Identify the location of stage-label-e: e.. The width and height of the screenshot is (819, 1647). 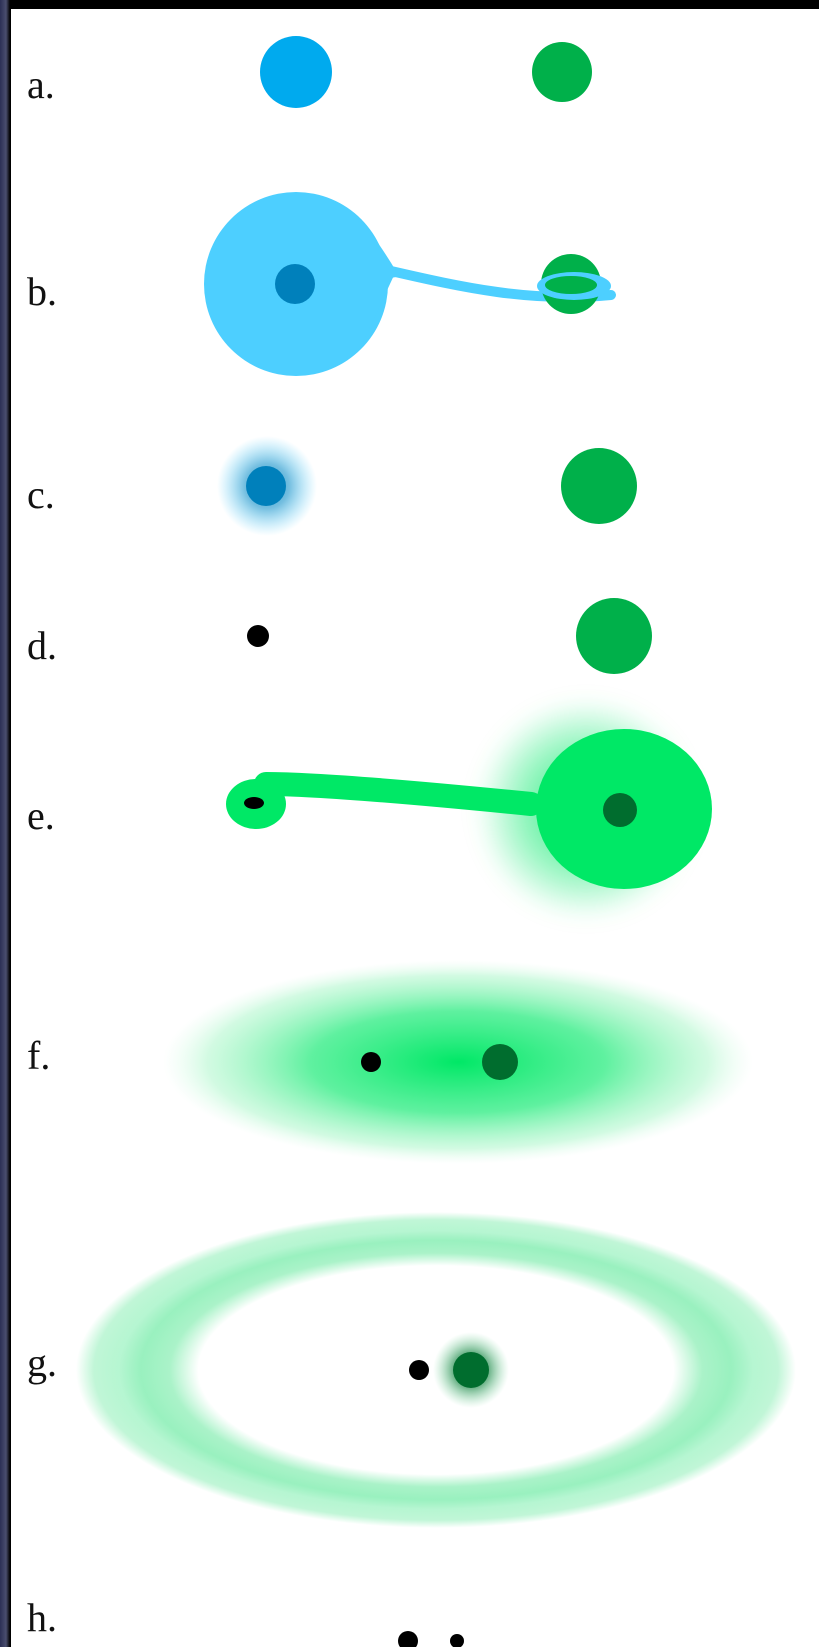
(41, 815).